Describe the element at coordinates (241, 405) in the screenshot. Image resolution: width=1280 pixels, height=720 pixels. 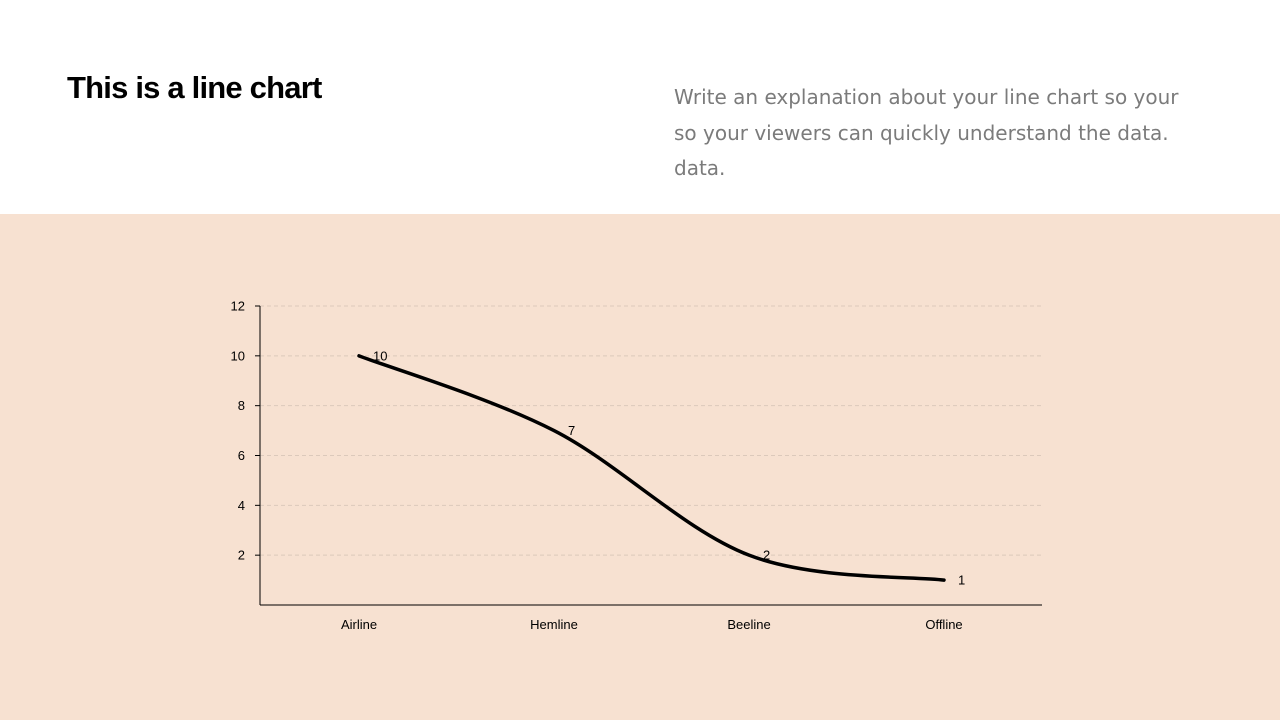
I see `y-tick-label: 8` at that location.